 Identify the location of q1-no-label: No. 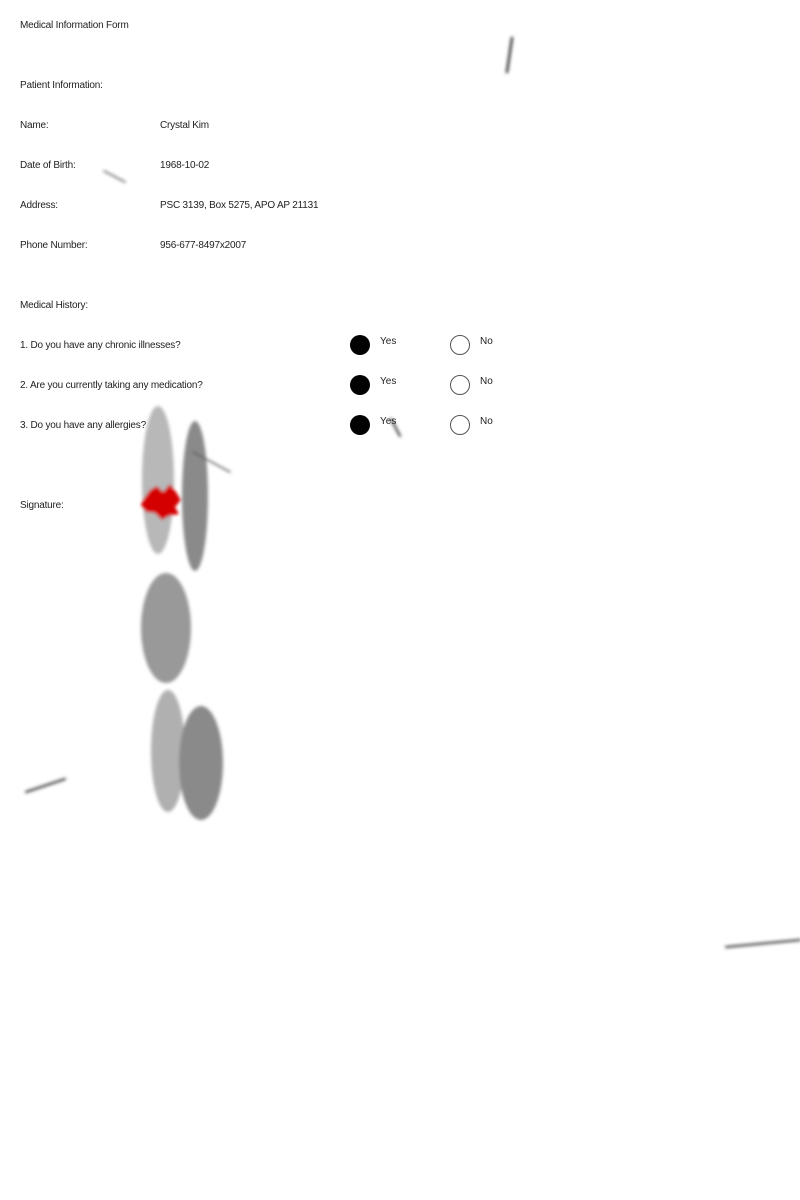
(486, 341).